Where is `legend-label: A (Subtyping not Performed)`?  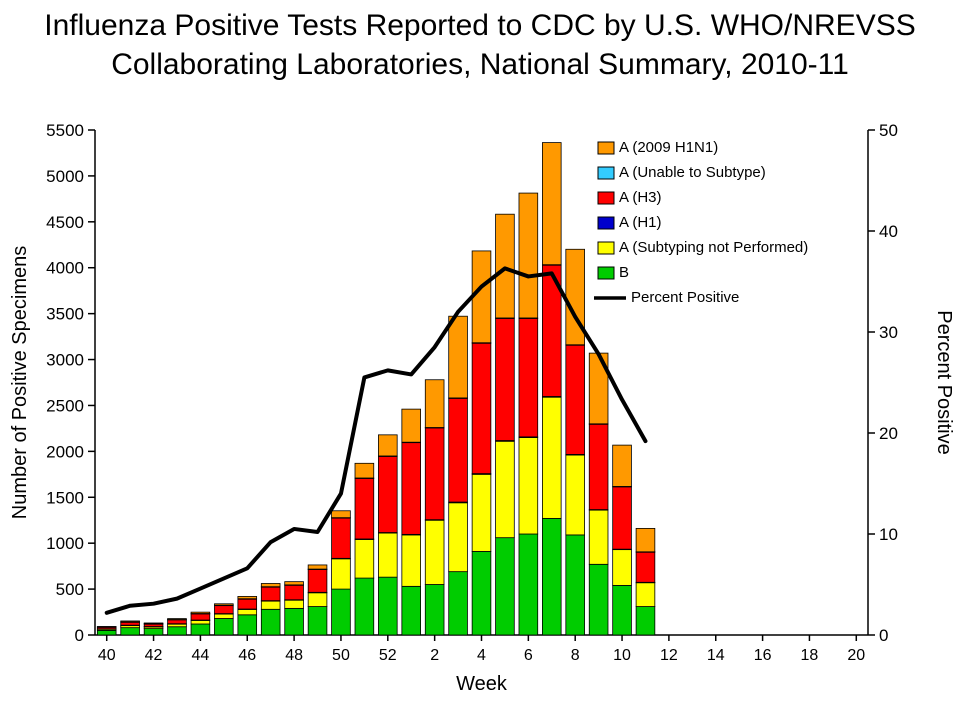
legend-label: A (Subtyping not Performed) is located at coordinates (713, 247).